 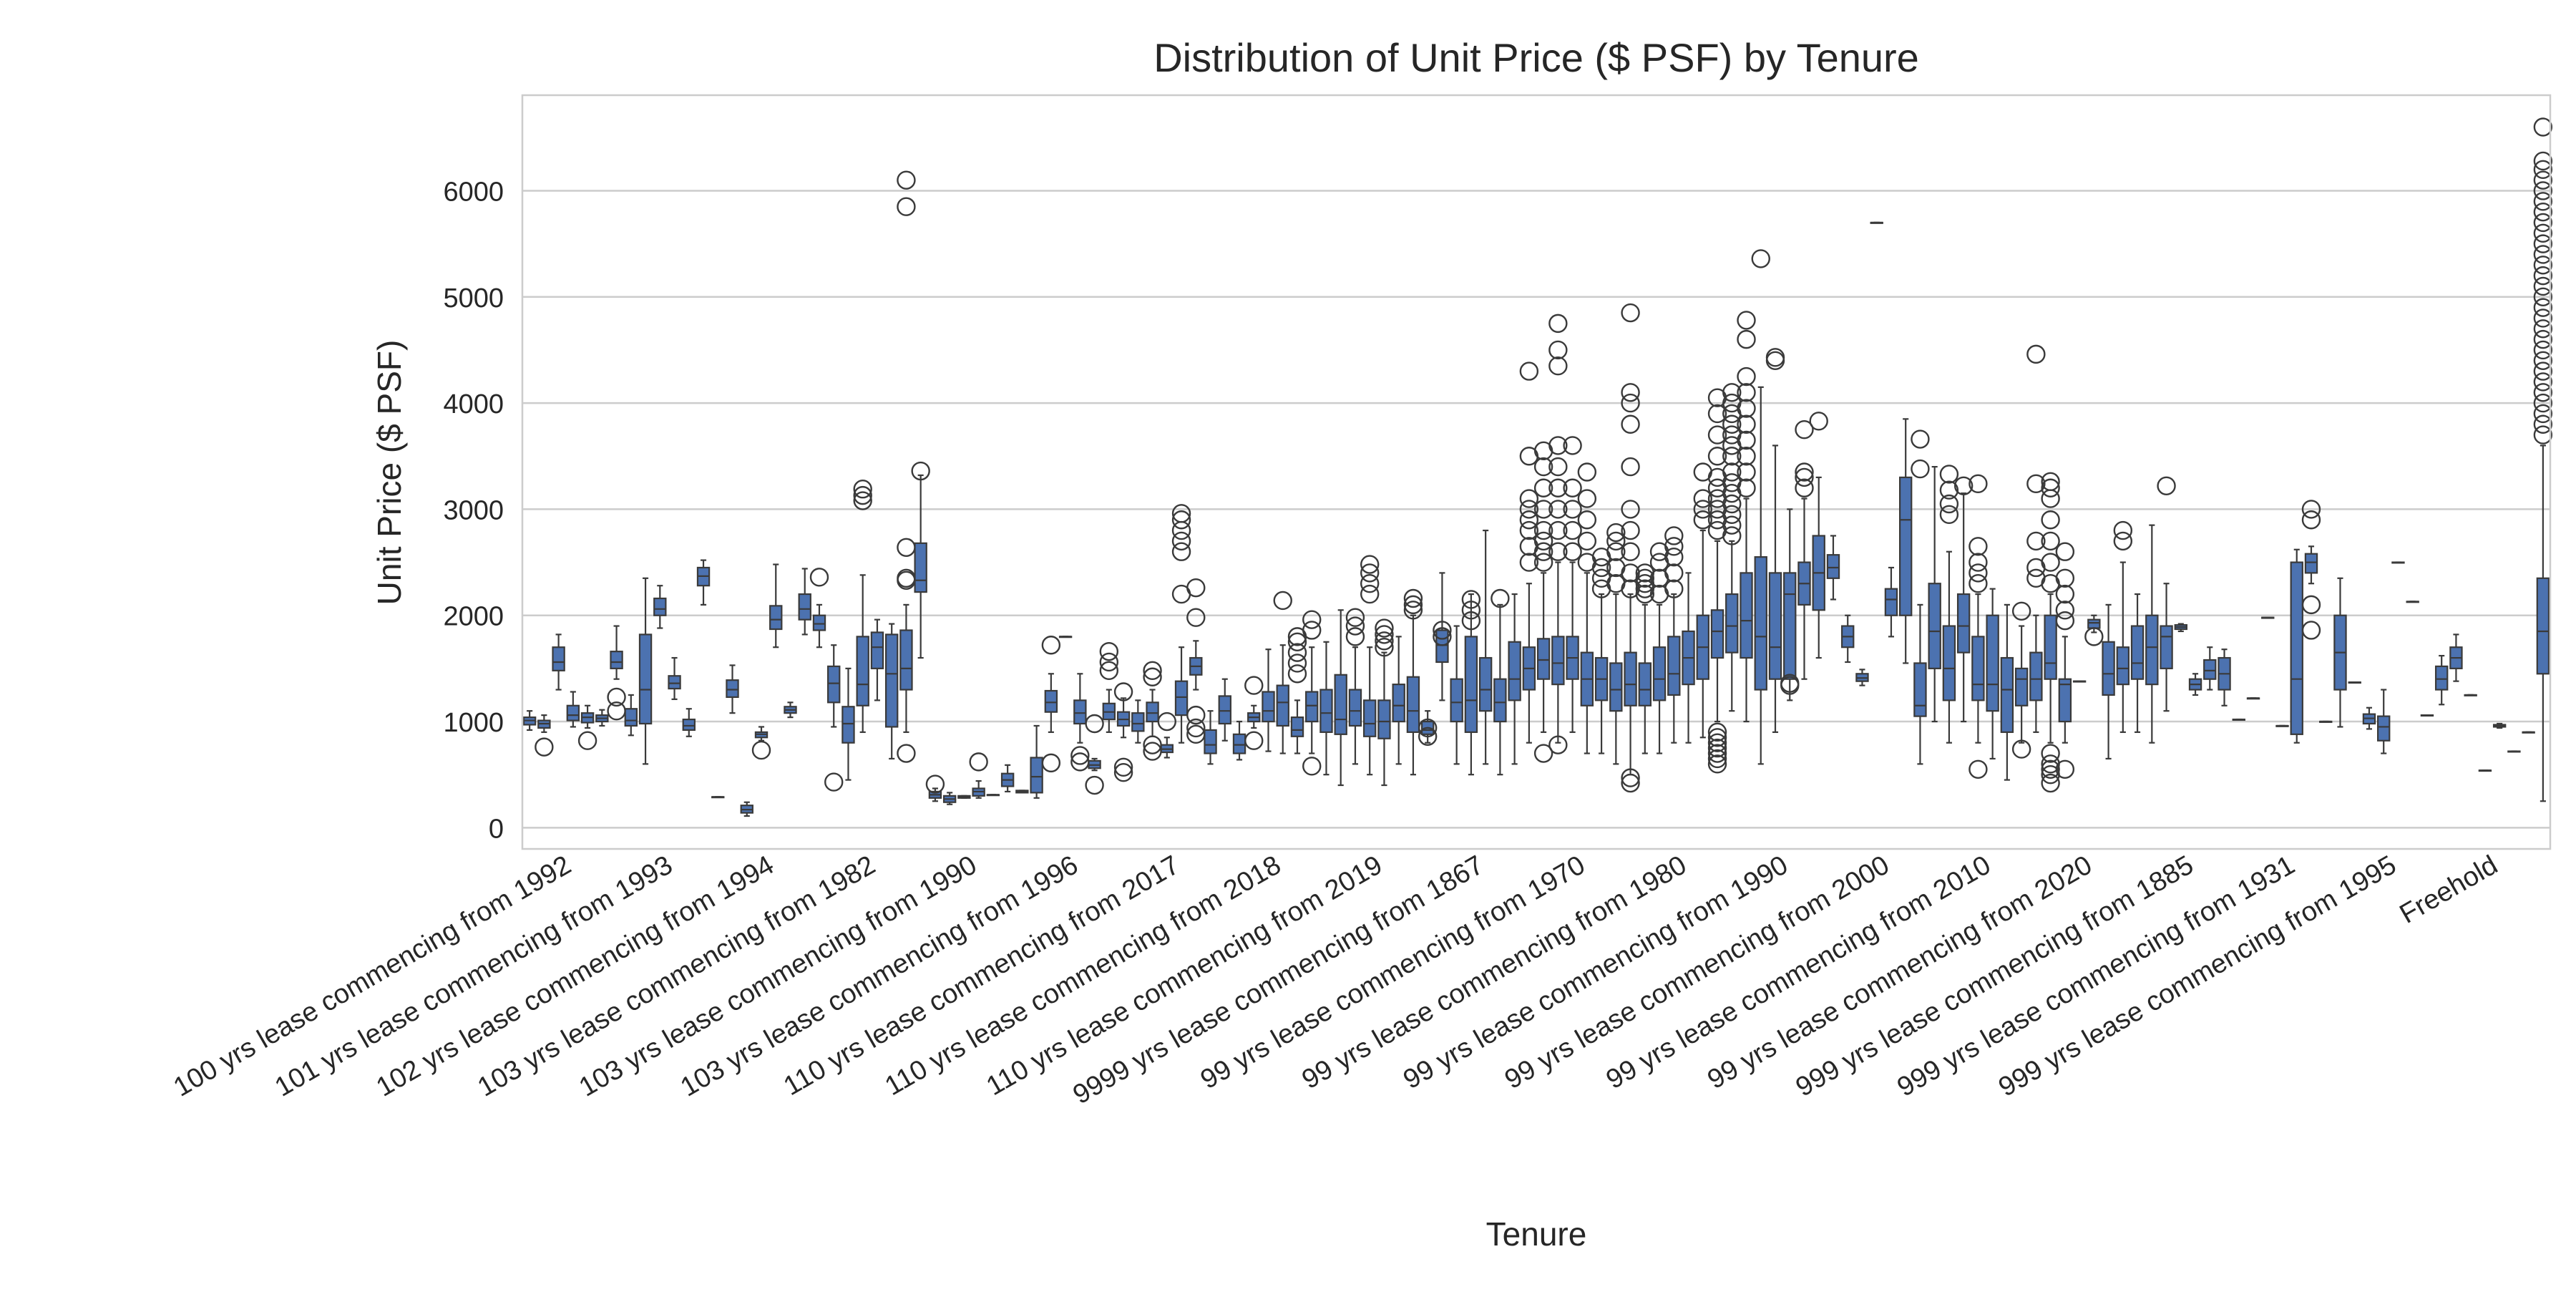 What do you see at coordinates (473, 298) in the screenshot?
I see `y-tick-label: 5000` at bounding box center [473, 298].